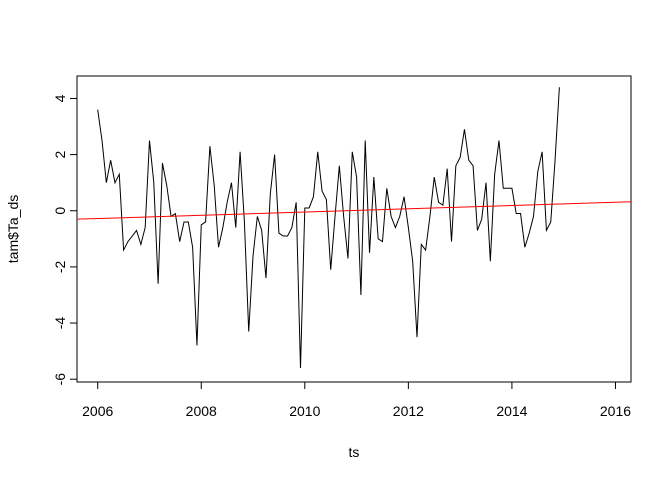 This screenshot has height=480, width=672. What do you see at coordinates (354, 210) in the screenshot?
I see `trend-line` at bounding box center [354, 210].